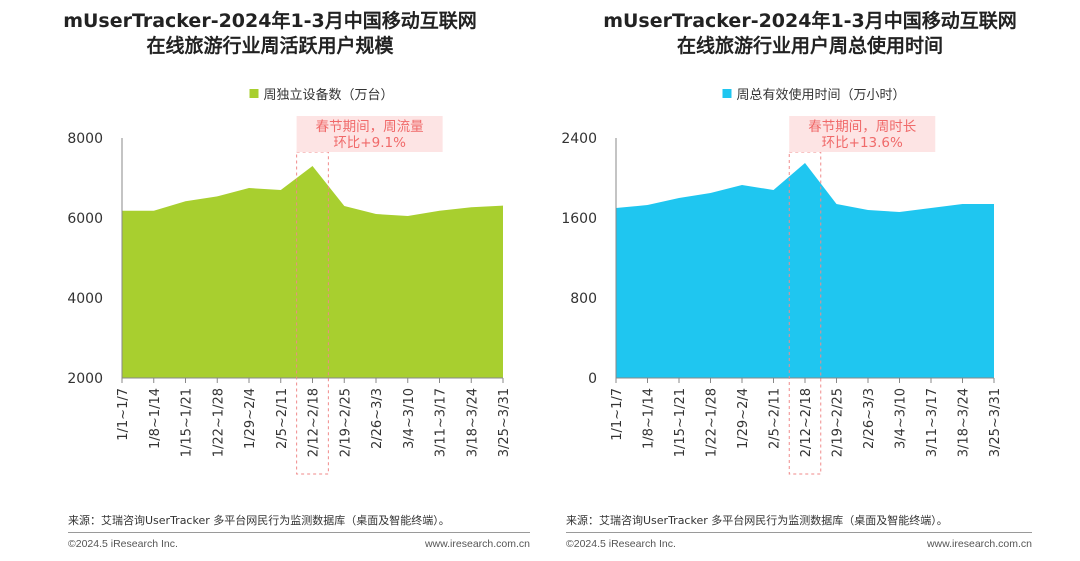 This screenshot has width=1080, height=561. What do you see at coordinates (579, 139) in the screenshot?
I see `y-tick-label: 2400` at bounding box center [579, 139].